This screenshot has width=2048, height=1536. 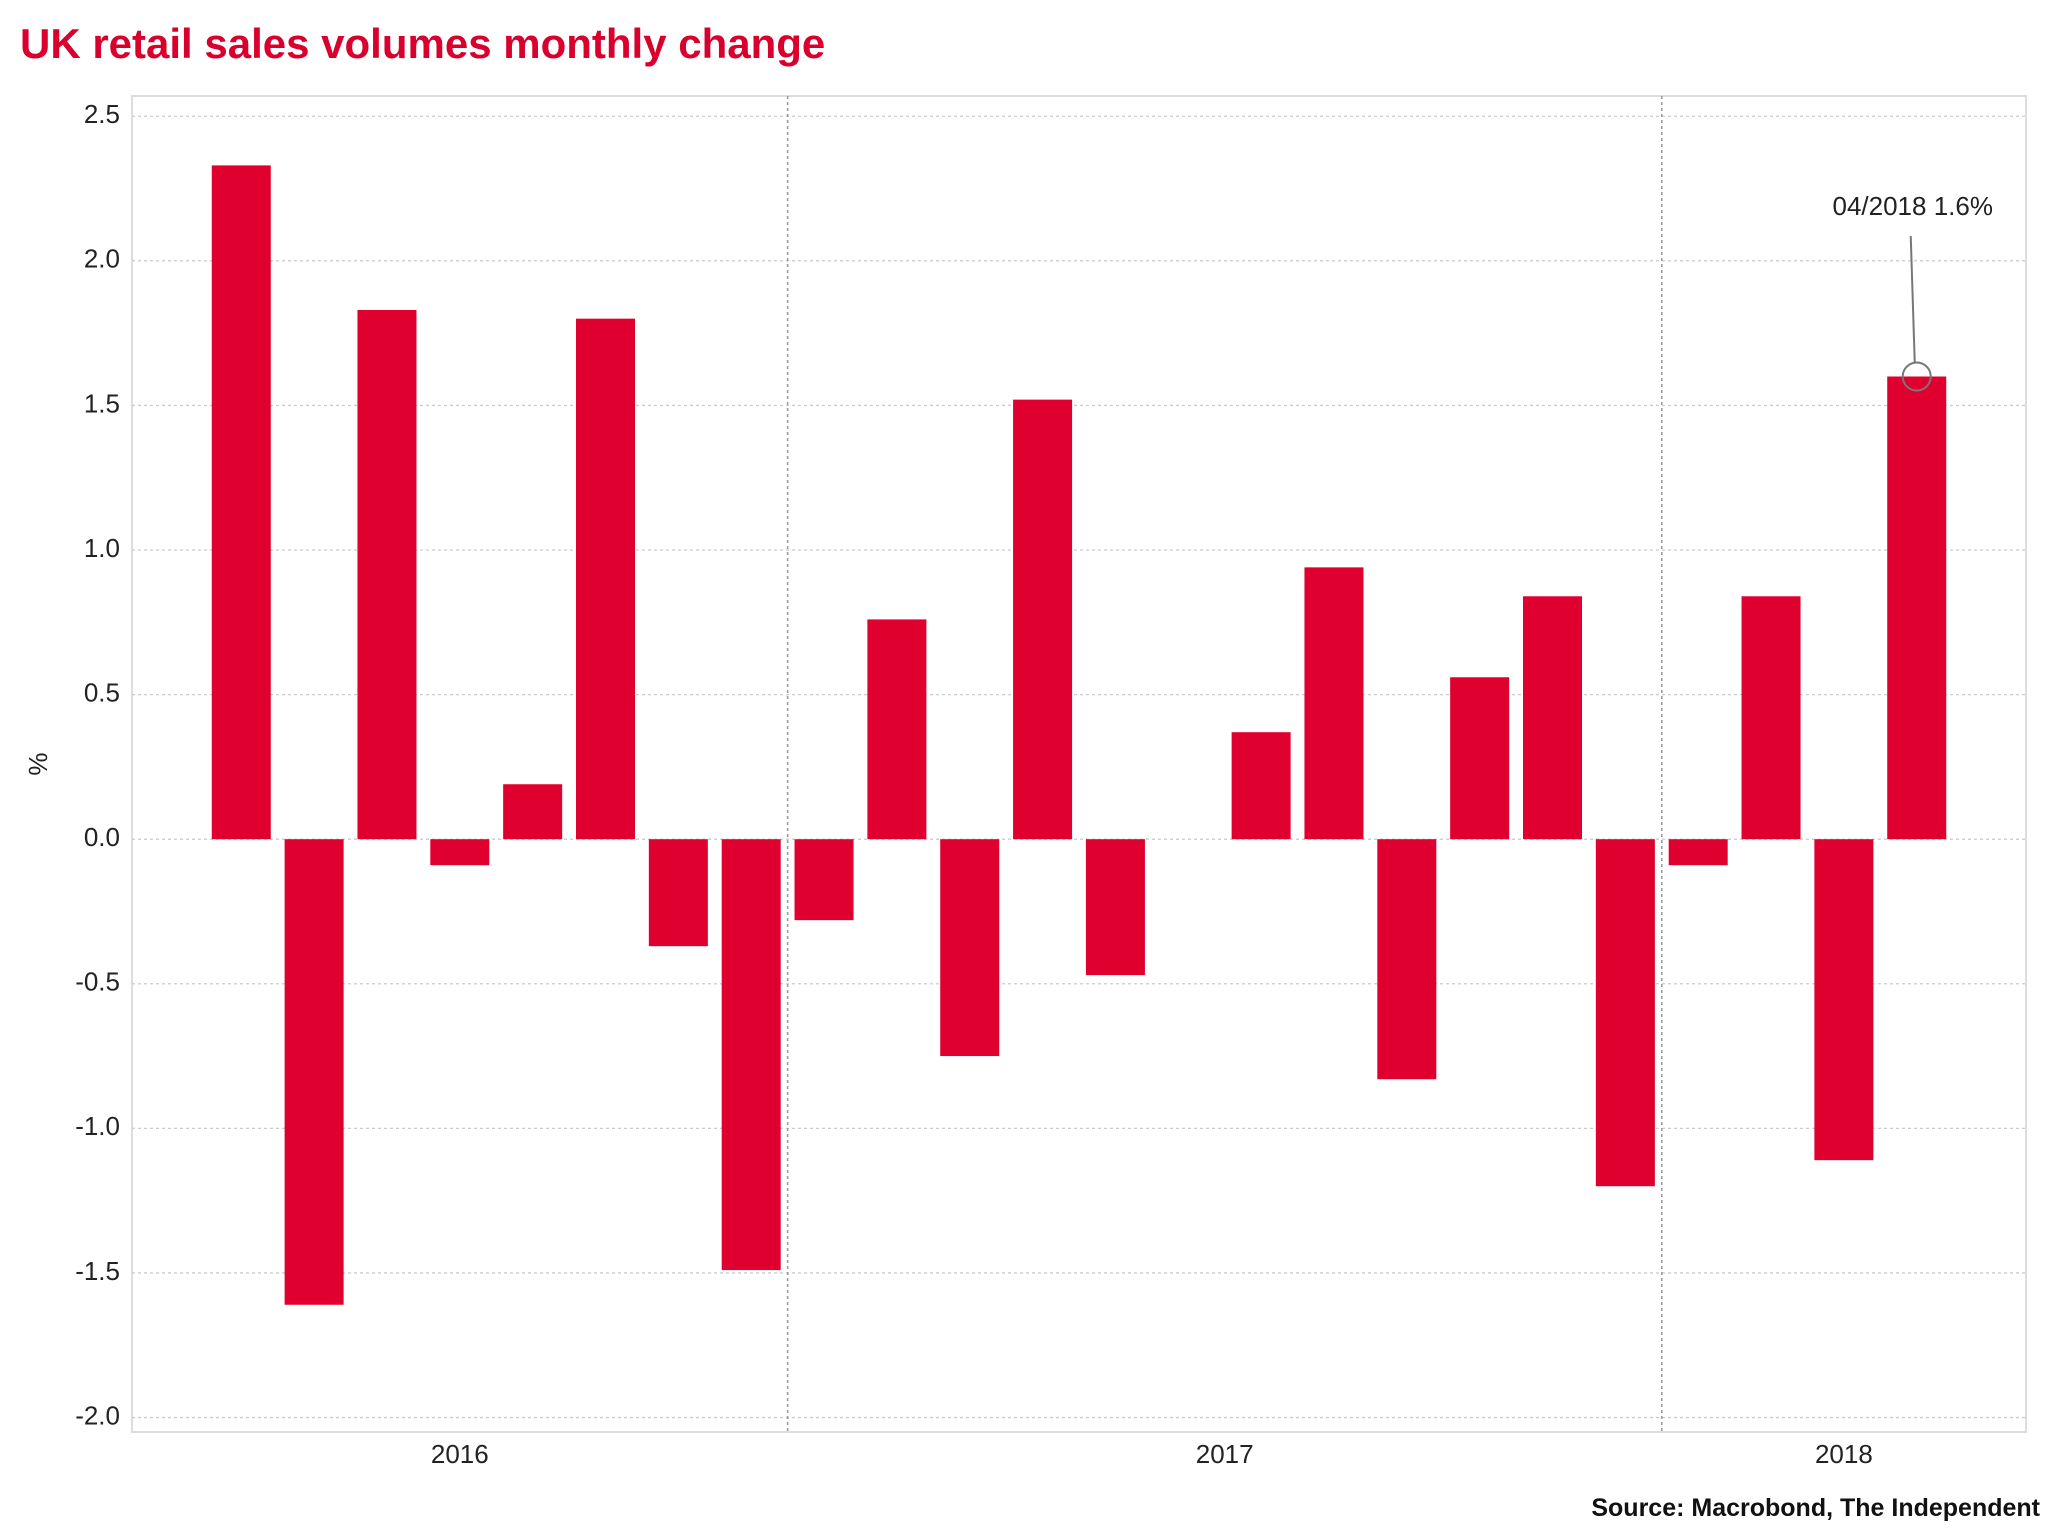 I want to click on y-tick-label: -0.5, so click(x=97, y=982).